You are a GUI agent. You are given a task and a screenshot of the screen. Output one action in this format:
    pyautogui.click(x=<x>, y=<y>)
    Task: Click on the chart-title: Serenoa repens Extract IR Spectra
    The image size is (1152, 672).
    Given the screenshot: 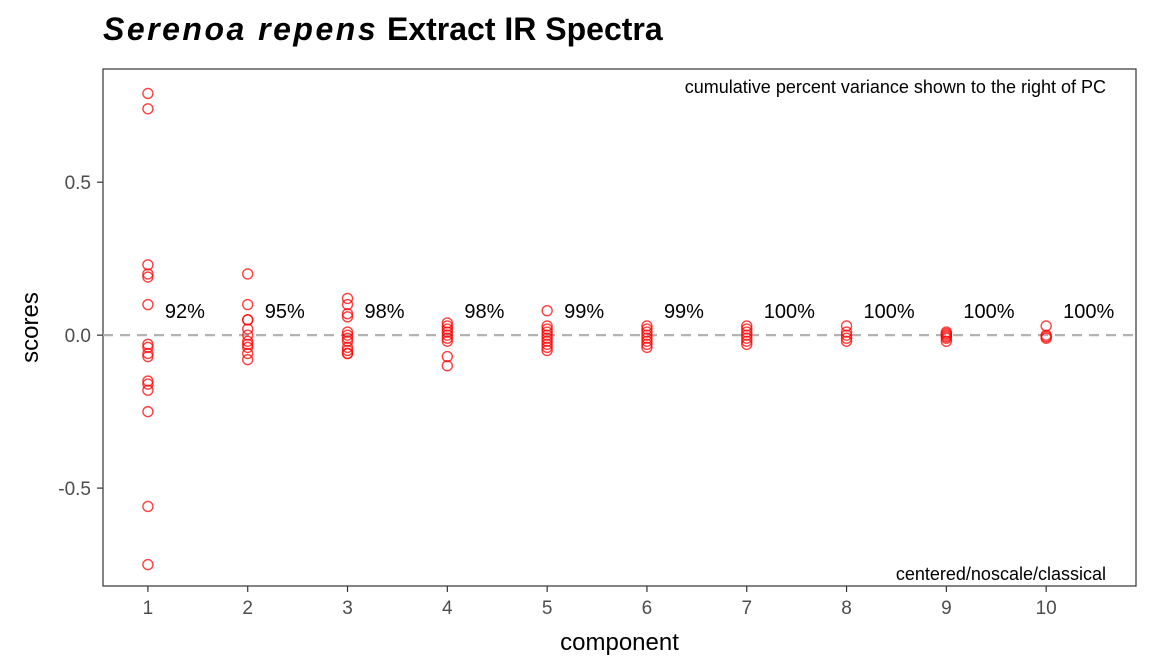 What is the action you would take?
    pyautogui.click(x=383, y=29)
    